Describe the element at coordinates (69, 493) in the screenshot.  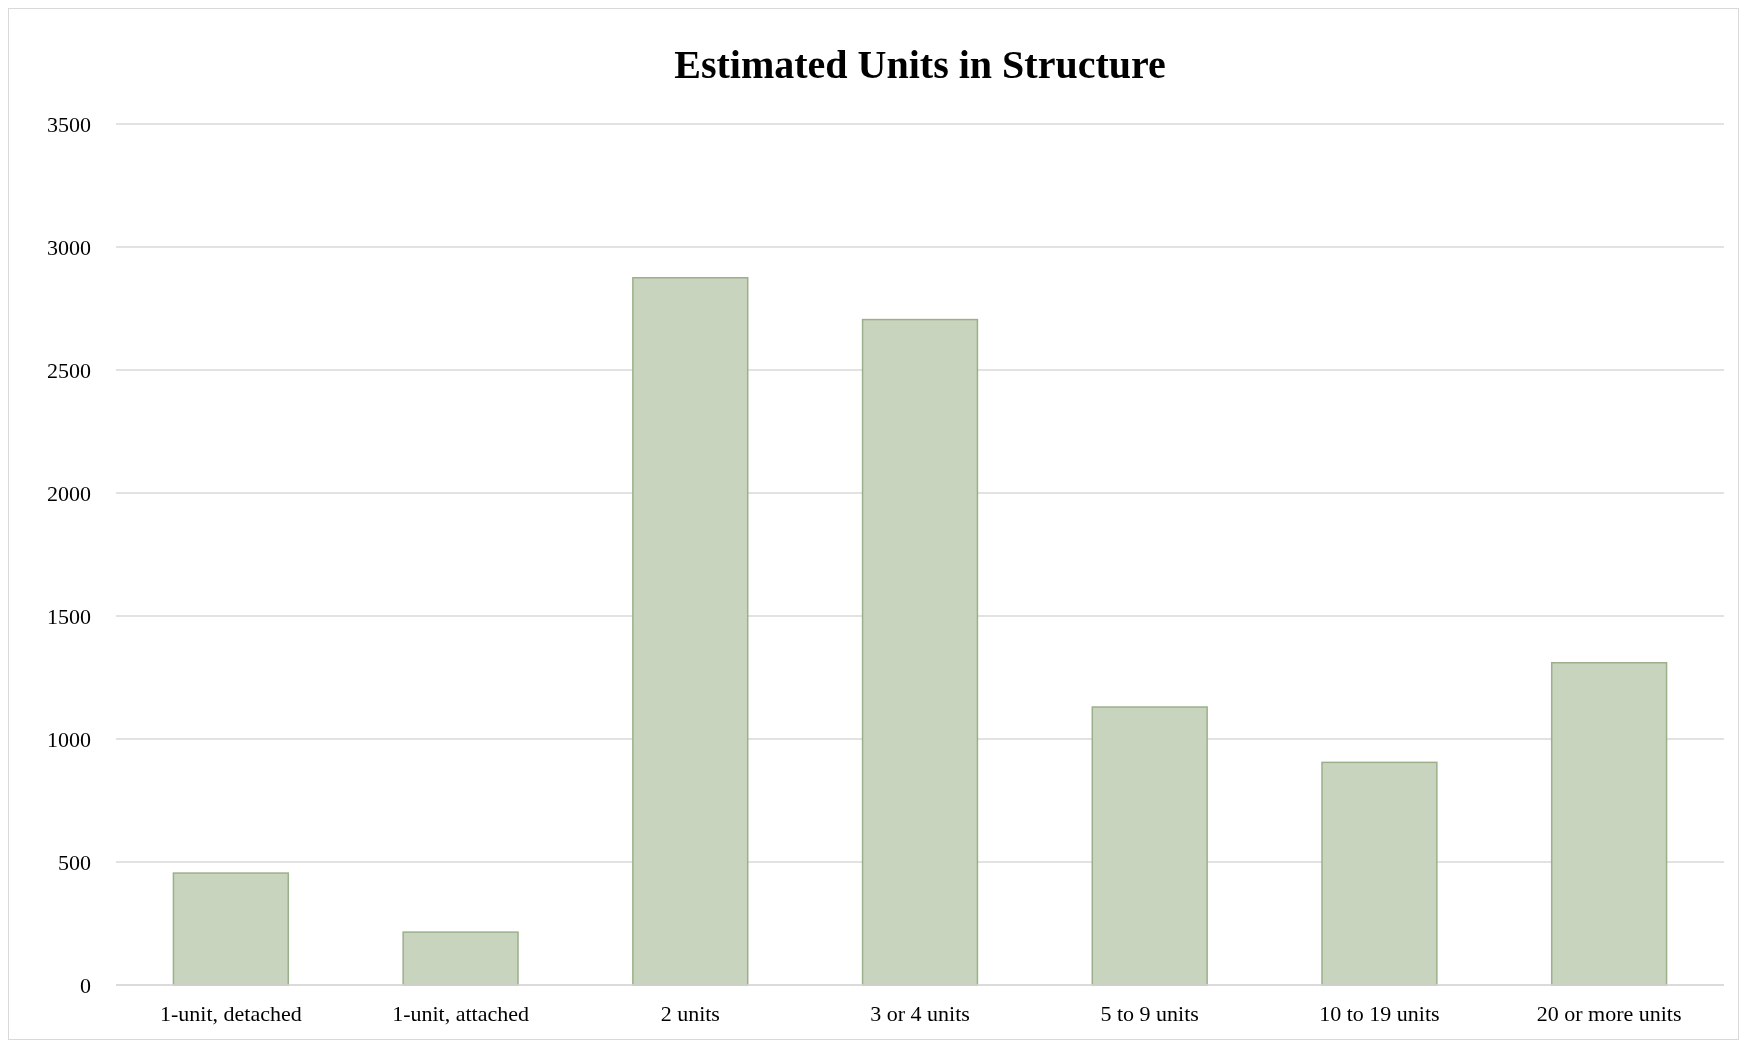
I see `y-tick-label: 2000` at that location.